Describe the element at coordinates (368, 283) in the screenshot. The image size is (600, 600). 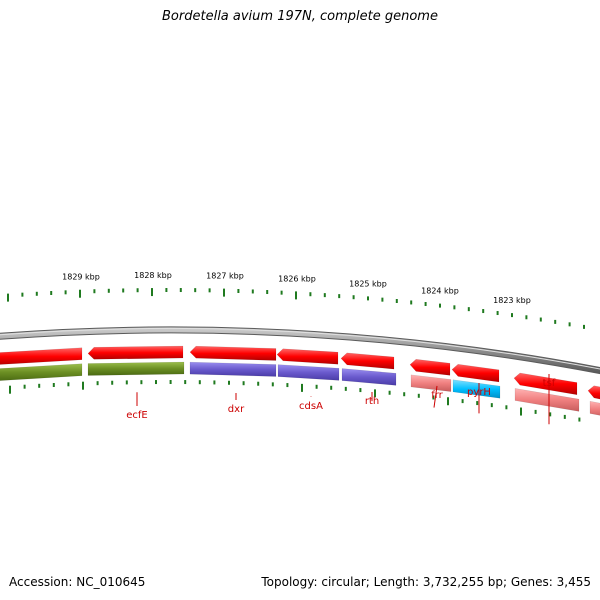
I see `scale-label: 1825 kbp` at that location.